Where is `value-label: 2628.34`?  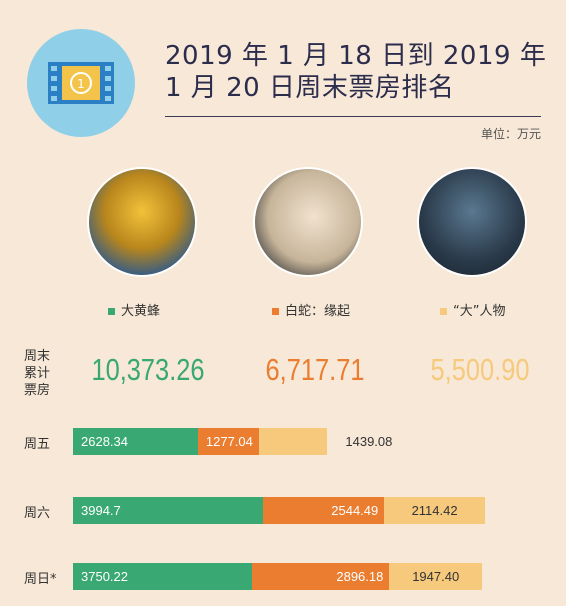 value-label: 2628.34 is located at coordinates (104, 441).